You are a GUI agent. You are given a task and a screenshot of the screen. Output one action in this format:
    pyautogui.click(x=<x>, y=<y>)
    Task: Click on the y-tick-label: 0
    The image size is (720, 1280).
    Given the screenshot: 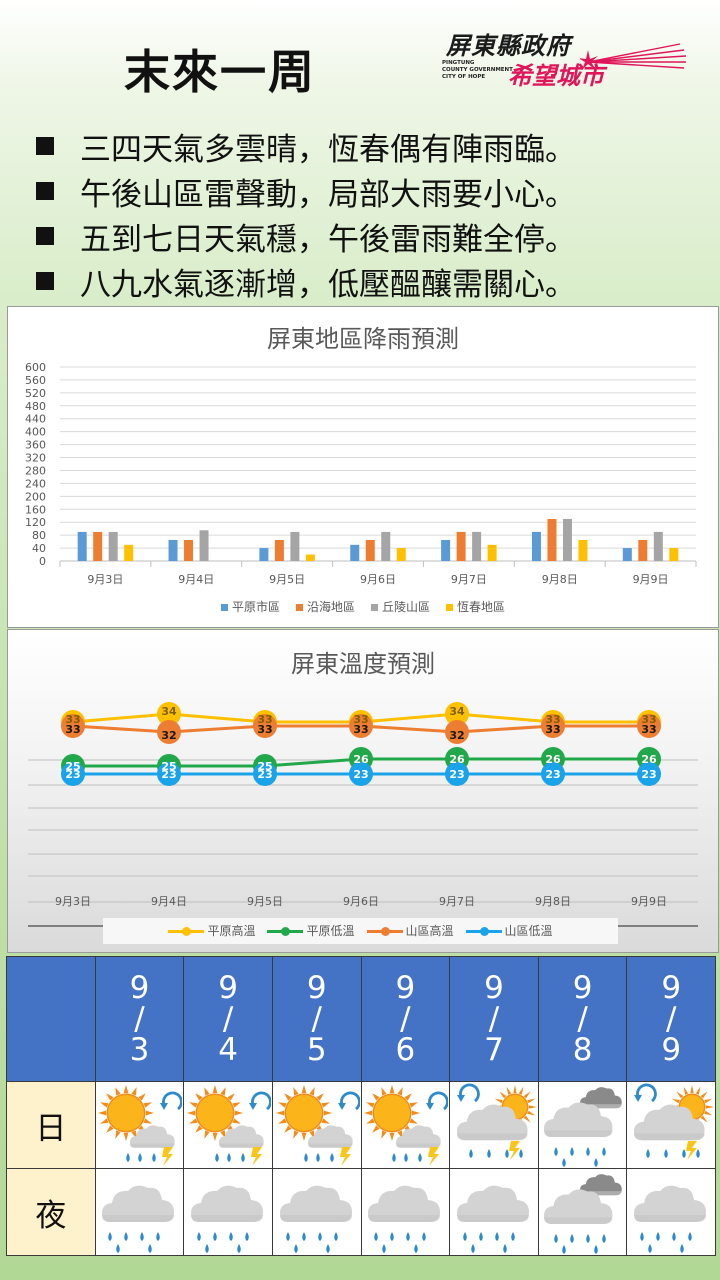 What is the action you would take?
    pyautogui.click(x=42, y=561)
    